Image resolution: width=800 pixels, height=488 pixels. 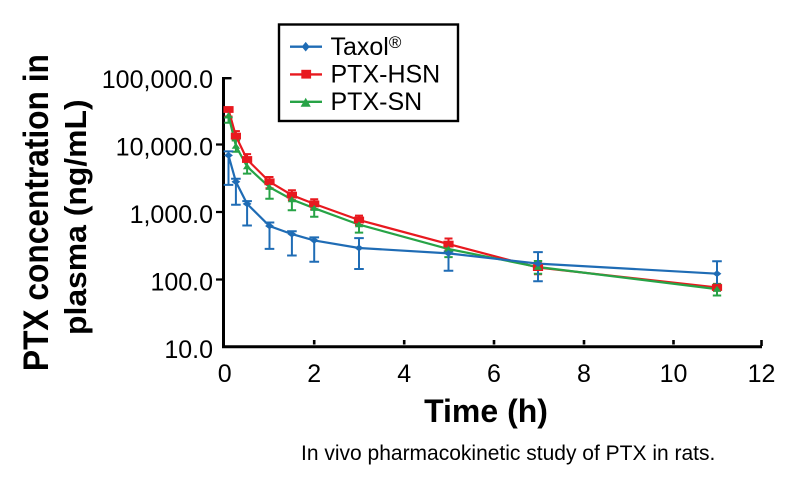 What do you see at coordinates (494, 374) in the screenshot?
I see `svg-text: 6` at bounding box center [494, 374].